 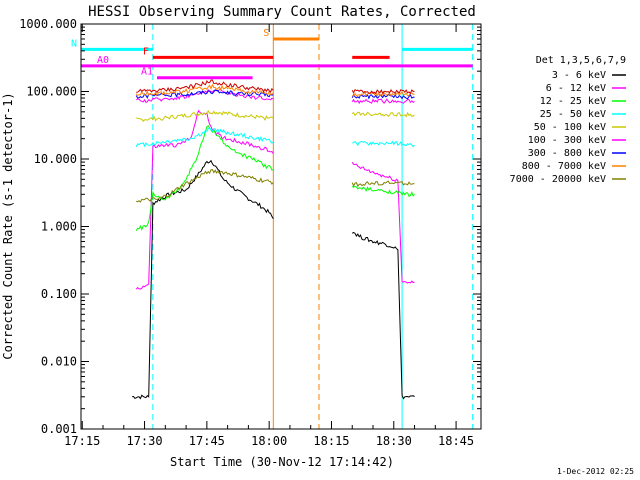 I want to click on y-tick-label-4: 0.100, so click(x=59, y=294).